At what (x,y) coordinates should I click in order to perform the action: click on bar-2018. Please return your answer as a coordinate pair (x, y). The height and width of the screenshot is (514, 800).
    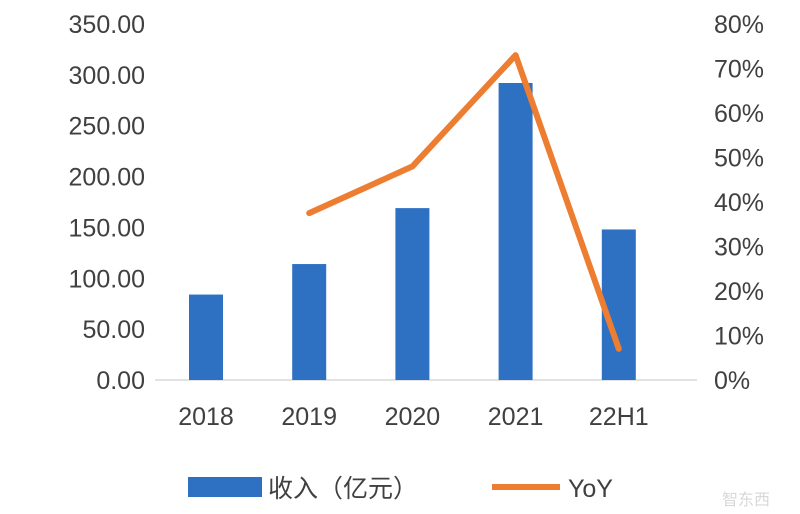
    Looking at the image, I should click on (206, 337).